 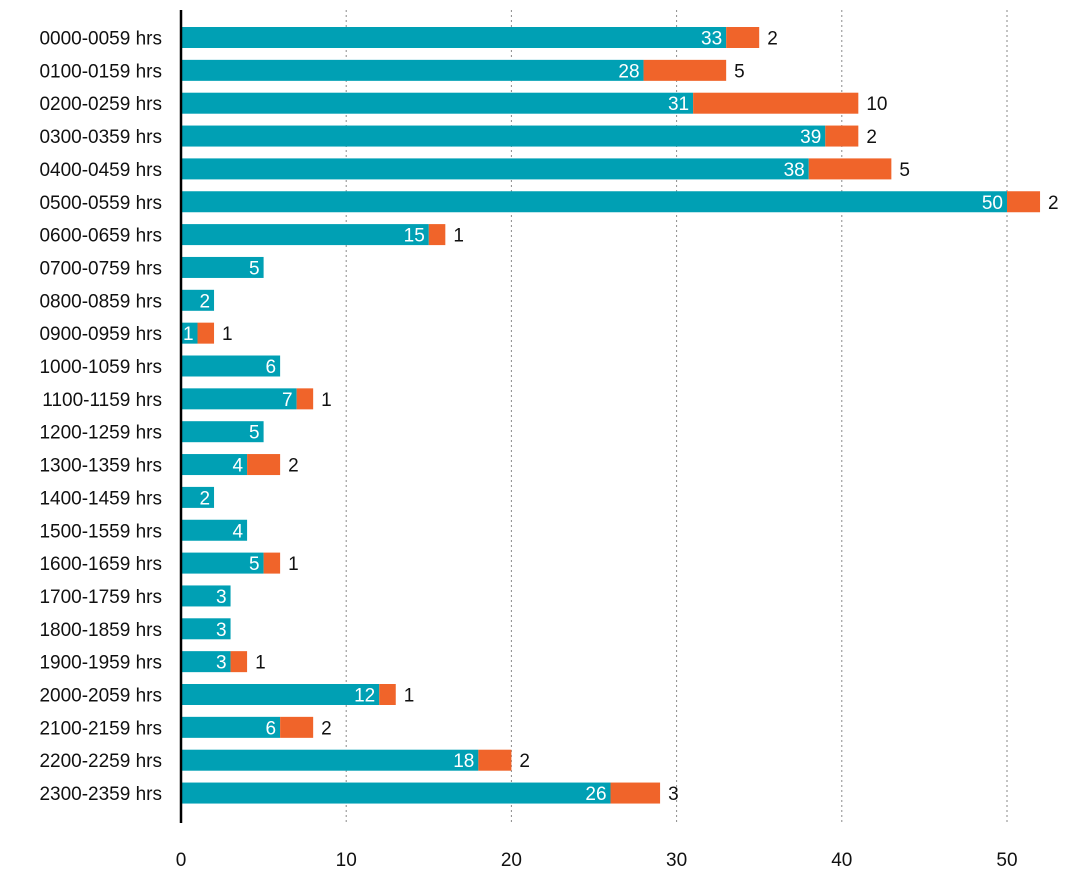 I want to click on category-label: 2000-2059 hrs, so click(x=100, y=696).